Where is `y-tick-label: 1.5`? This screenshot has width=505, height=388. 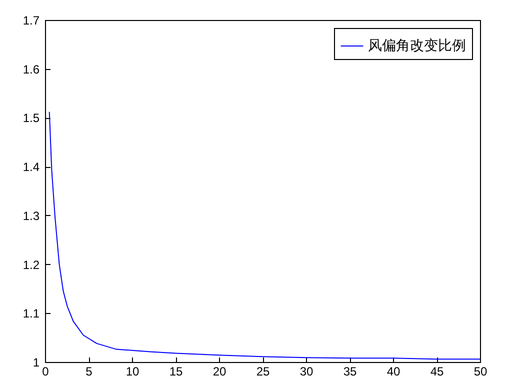 y-tick-label: 1.5 is located at coordinates (31, 118).